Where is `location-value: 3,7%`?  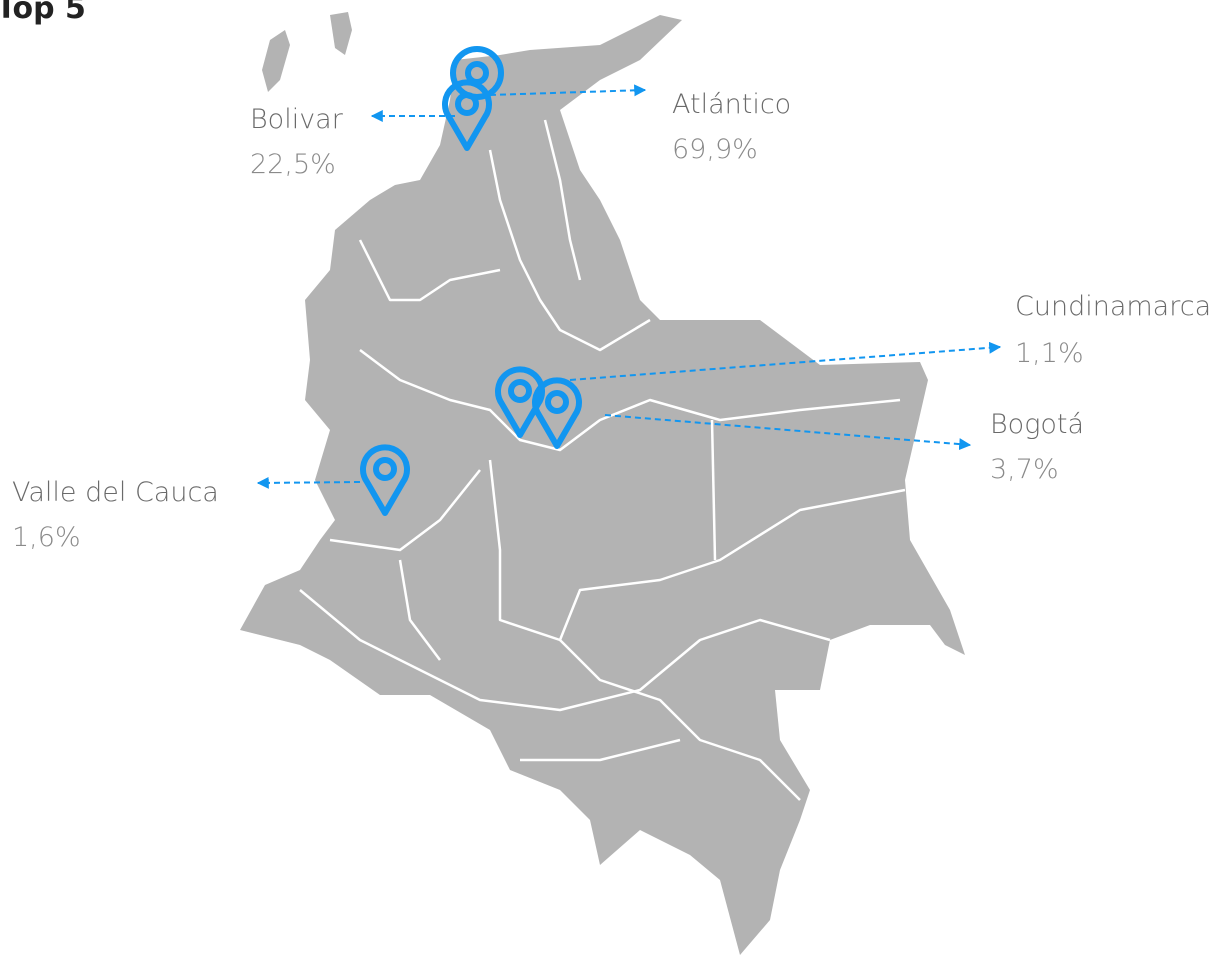
location-value: 3,7% is located at coordinates (1024, 469).